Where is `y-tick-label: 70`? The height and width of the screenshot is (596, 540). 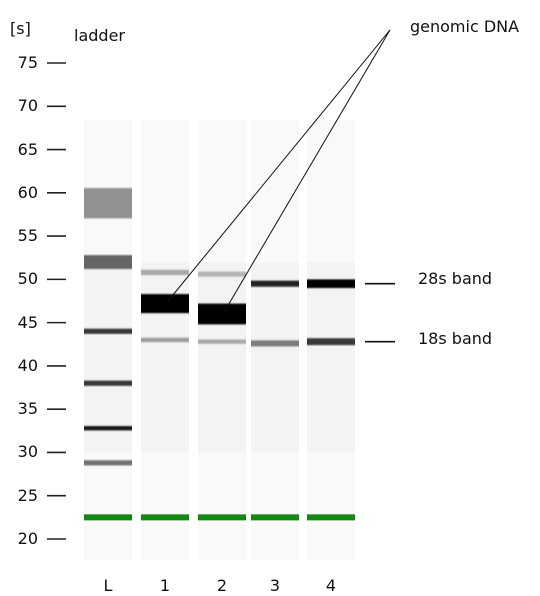 y-tick-label: 70 is located at coordinates (27, 106).